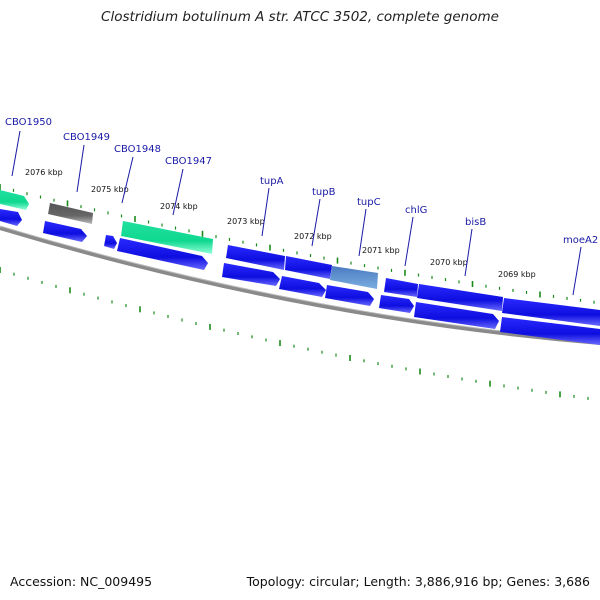  What do you see at coordinates (416, 210) in the screenshot?
I see `gene-label-chlg: chlG` at bounding box center [416, 210].